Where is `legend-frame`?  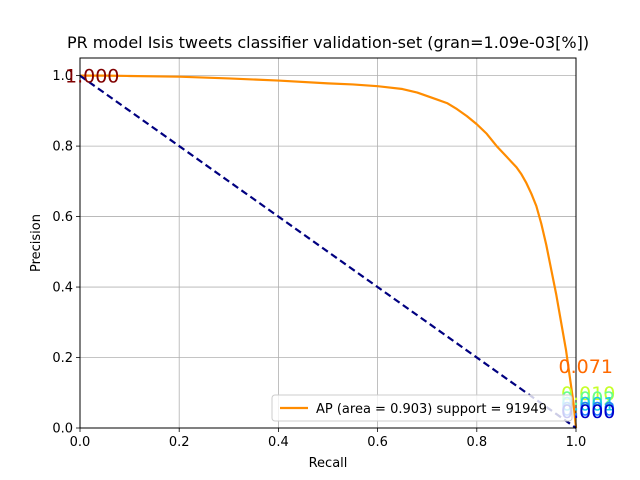
legend-frame is located at coordinates (422, 408).